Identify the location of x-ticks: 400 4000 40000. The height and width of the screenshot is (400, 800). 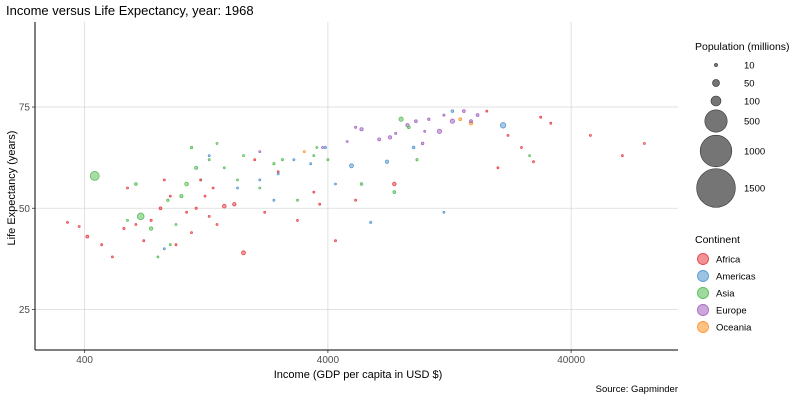
(330, 358).